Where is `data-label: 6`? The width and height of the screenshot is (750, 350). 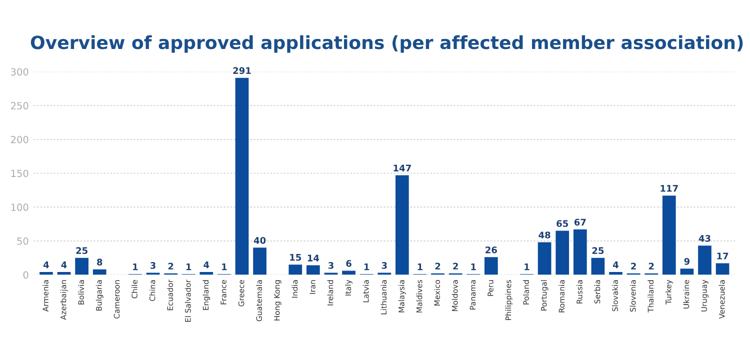
data-label: 6 is located at coordinates (349, 263).